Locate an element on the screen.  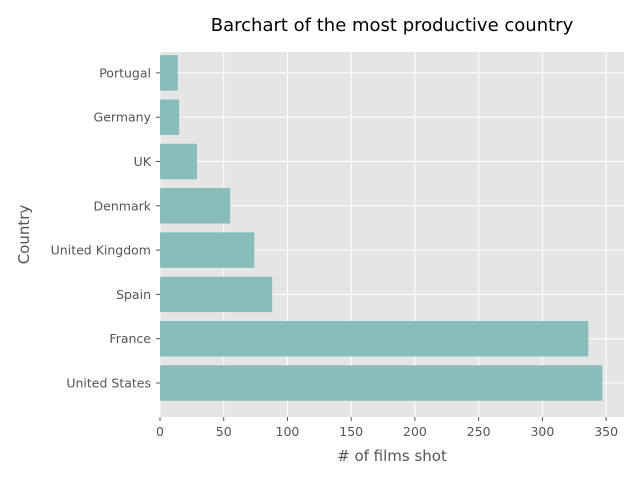
y-tick-label: Germany is located at coordinates (123, 117).